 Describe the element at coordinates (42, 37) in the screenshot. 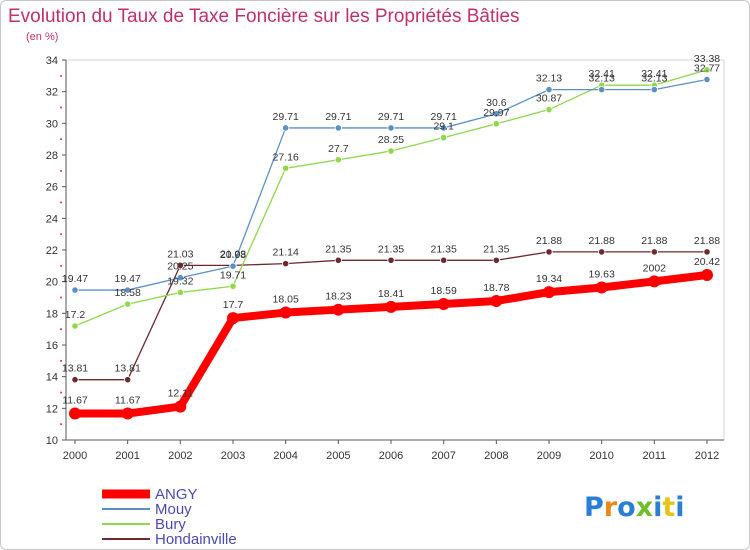

I see `unit-label: (en %)` at that location.